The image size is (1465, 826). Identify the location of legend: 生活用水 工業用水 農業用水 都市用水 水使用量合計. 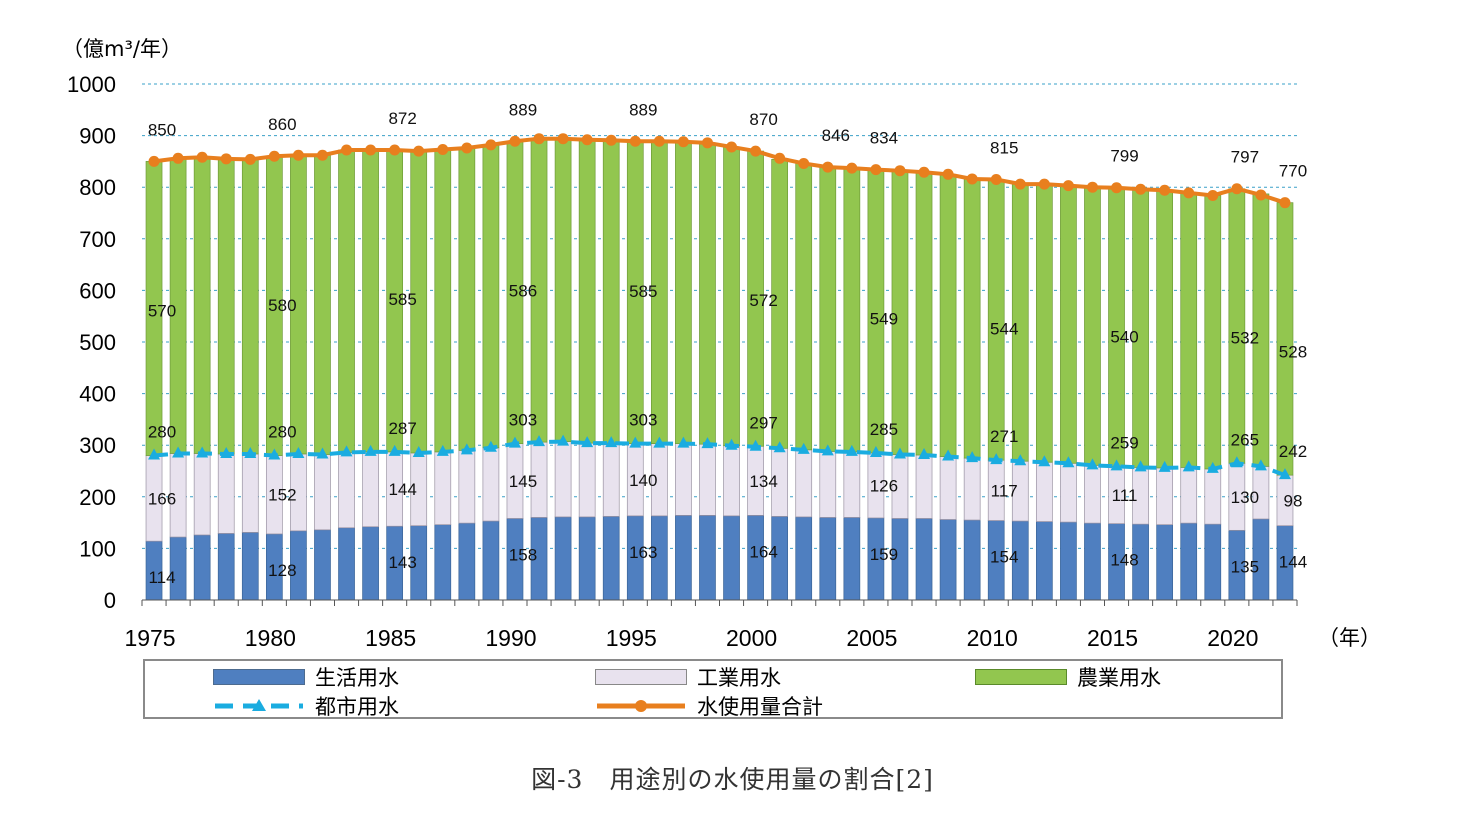
(713, 689).